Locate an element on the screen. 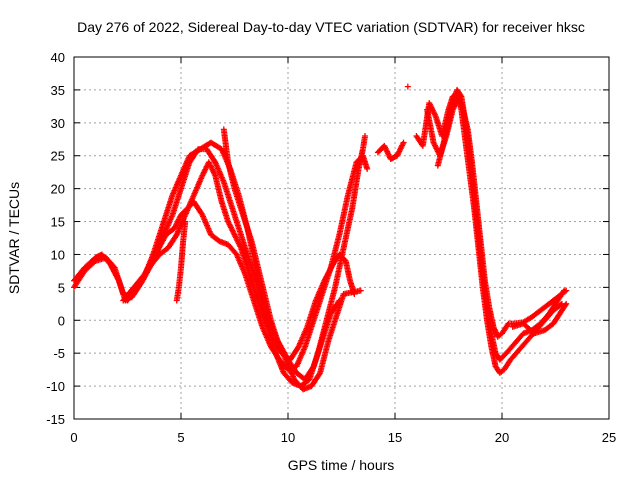  y-tick-label: 25 is located at coordinates (58, 156).